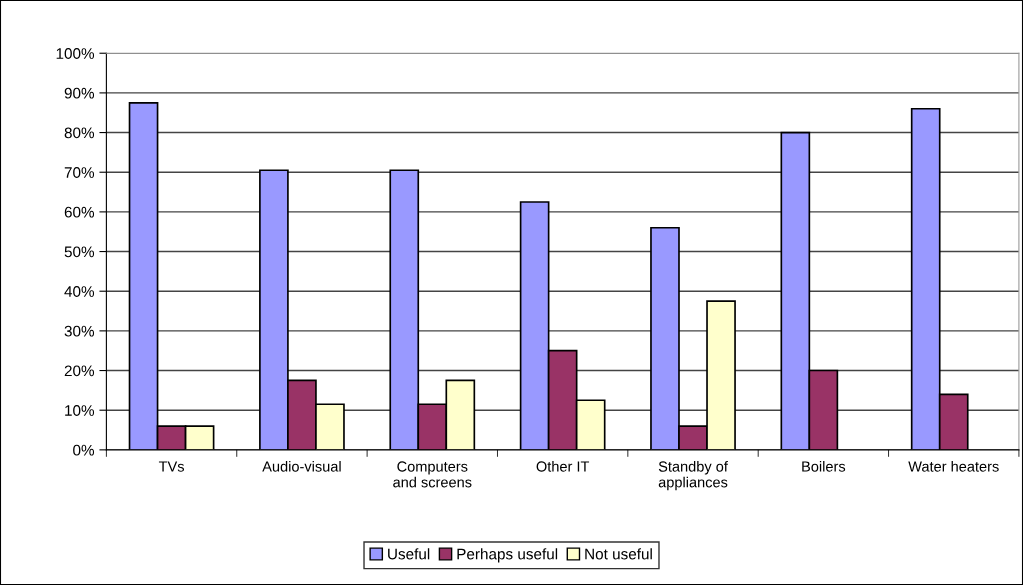 The height and width of the screenshot is (585, 1023). I want to click on y-tick-label: 30%, so click(79, 331).